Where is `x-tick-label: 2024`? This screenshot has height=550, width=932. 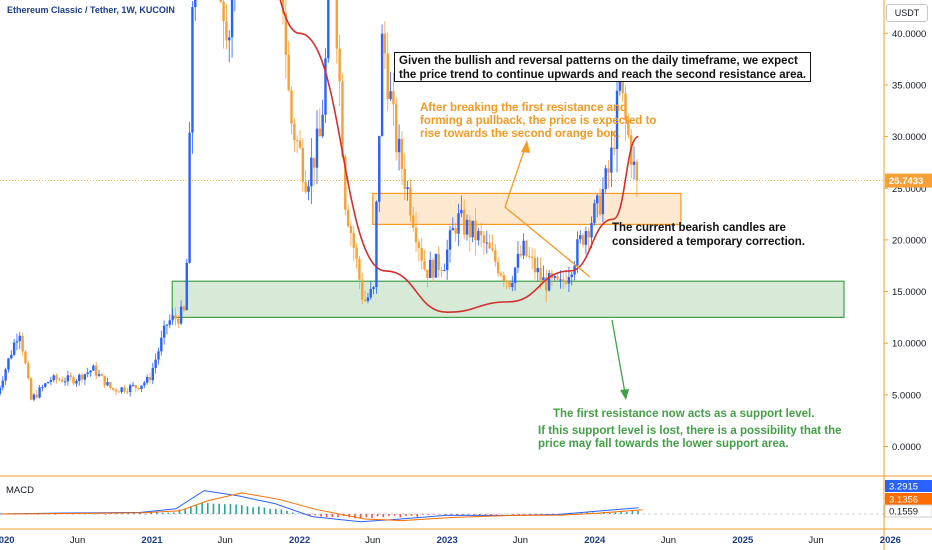
x-tick-label: 2024 is located at coordinates (595, 540).